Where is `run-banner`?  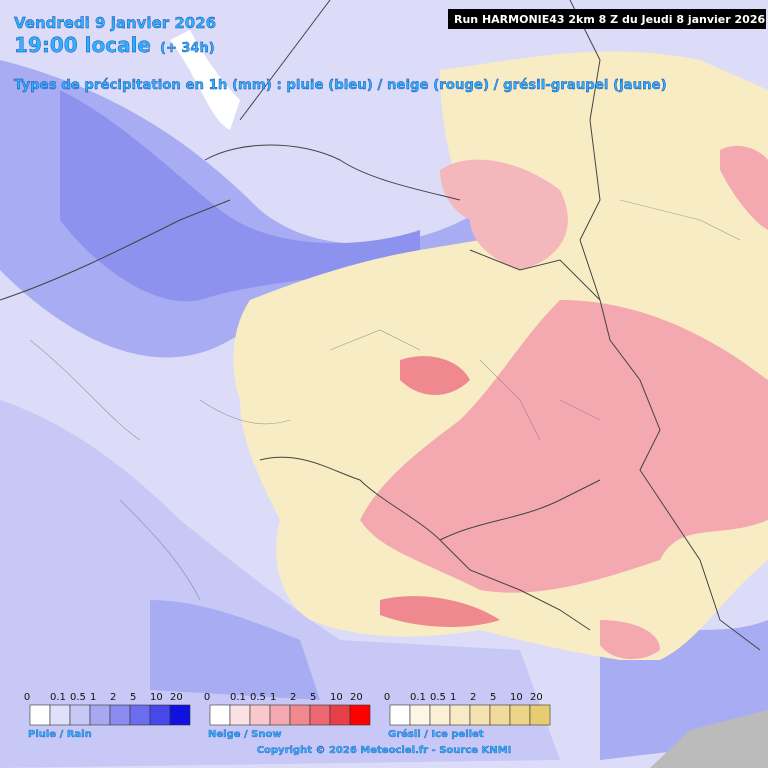 run-banner is located at coordinates (607, 19).